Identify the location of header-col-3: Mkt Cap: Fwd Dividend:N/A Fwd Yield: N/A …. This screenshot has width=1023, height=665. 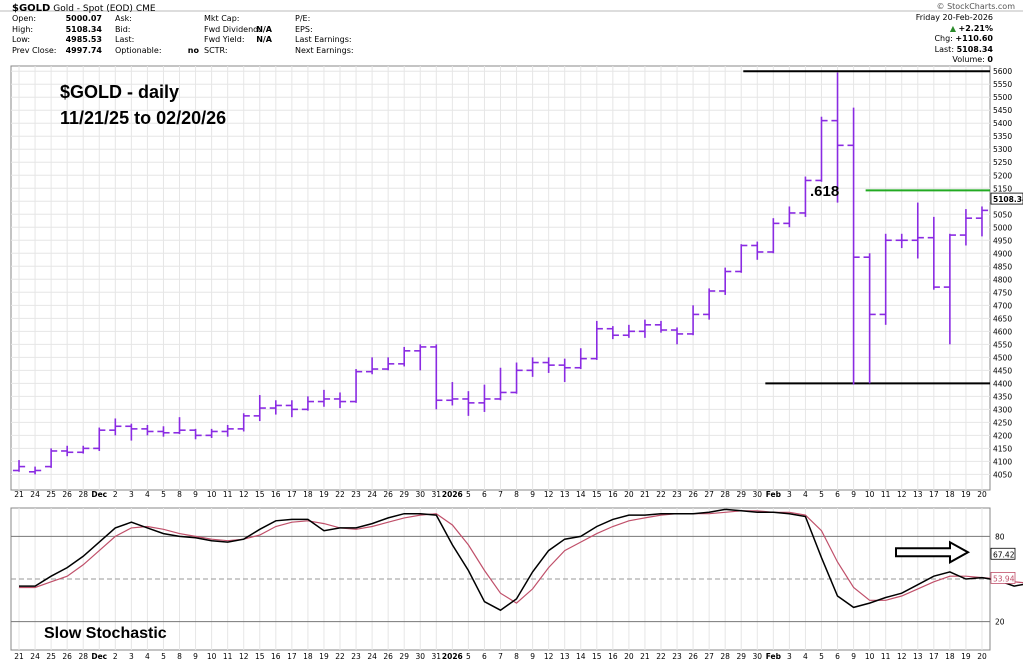
(238, 35).